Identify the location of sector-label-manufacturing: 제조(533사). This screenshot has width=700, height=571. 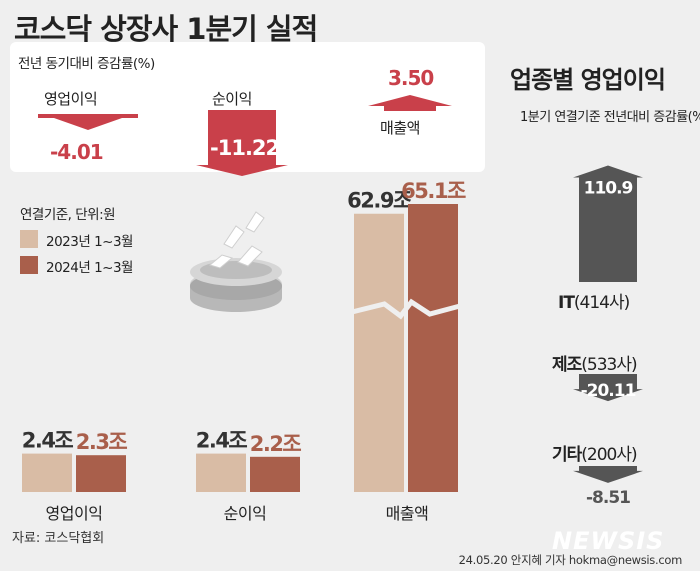
(595, 365).